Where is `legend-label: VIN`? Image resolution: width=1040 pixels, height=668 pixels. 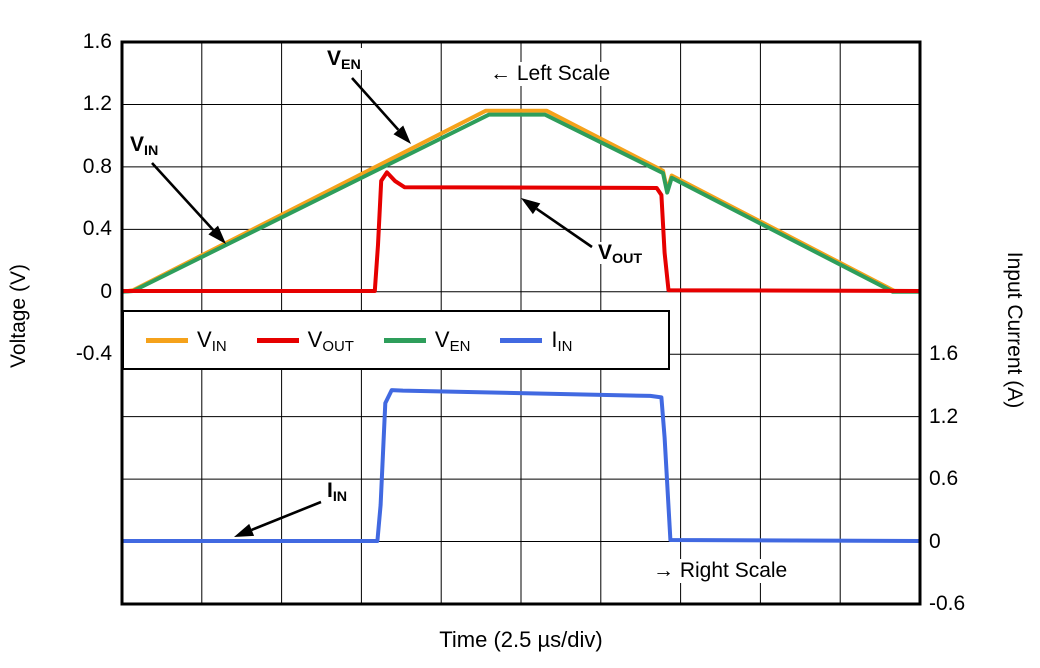 legend-label: VIN is located at coordinates (212, 341).